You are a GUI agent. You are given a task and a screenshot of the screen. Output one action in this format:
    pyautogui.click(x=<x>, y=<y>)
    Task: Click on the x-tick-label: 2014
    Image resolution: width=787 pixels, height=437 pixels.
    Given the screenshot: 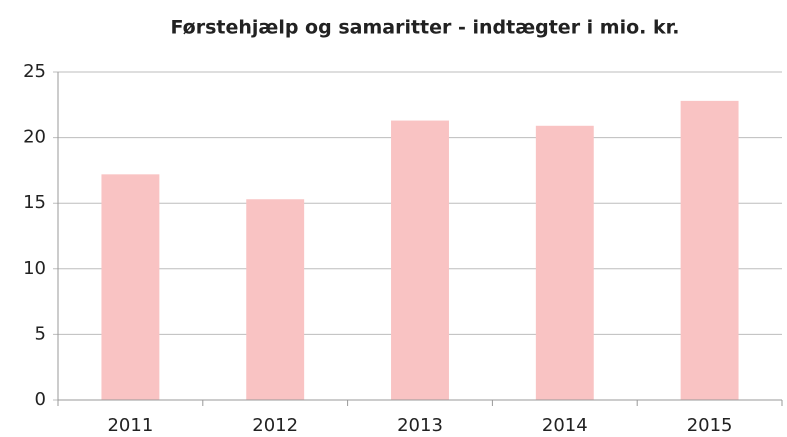 What is the action you would take?
    pyautogui.click(x=565, y=425)
    